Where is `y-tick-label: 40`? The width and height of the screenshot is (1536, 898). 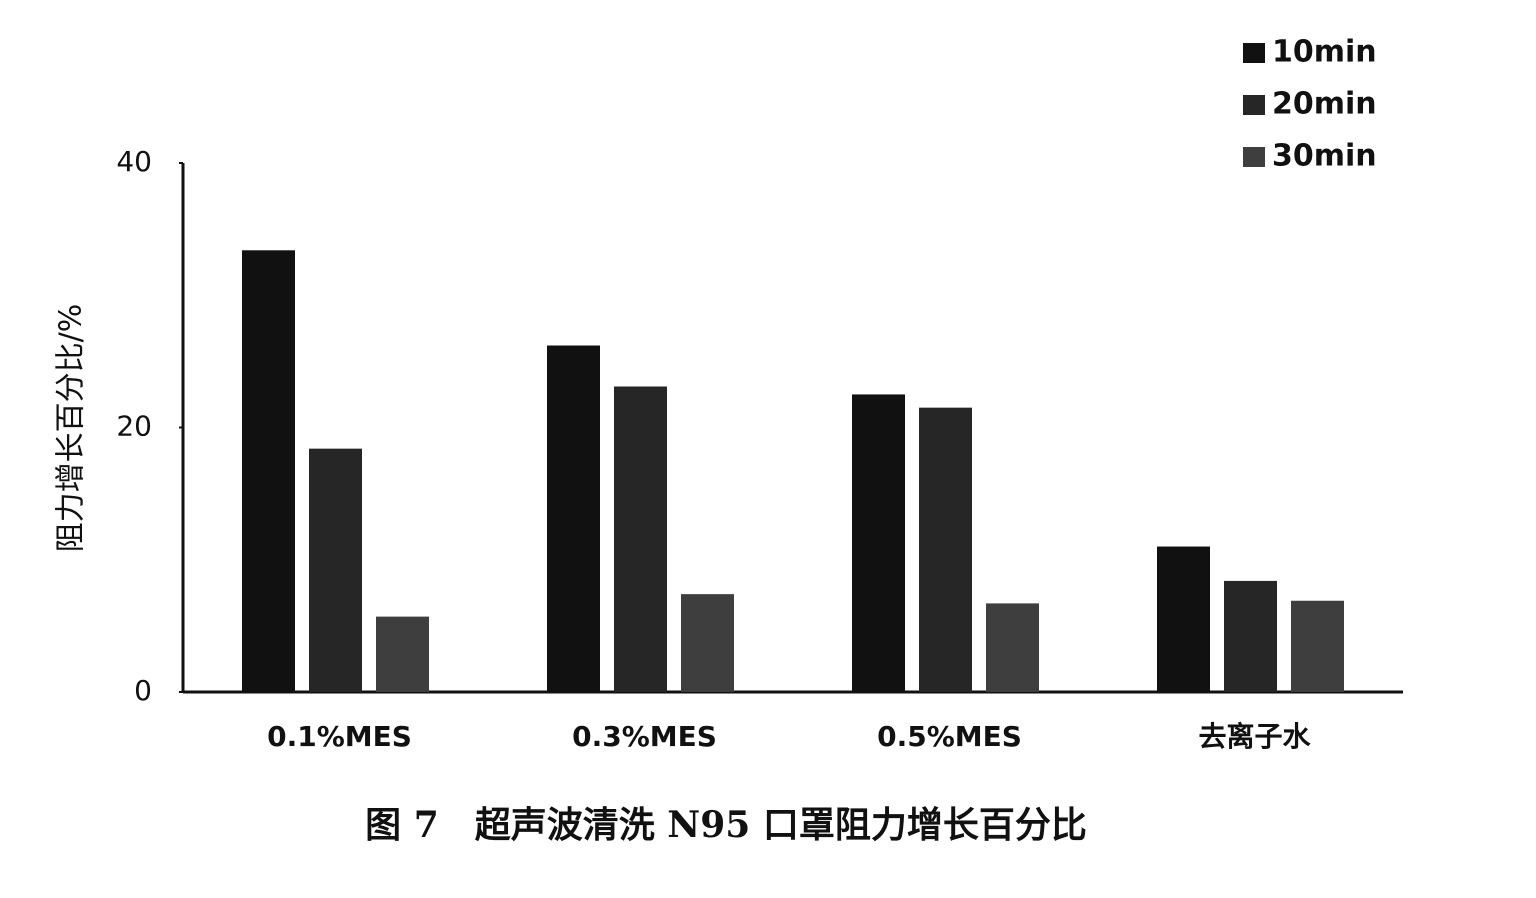
y-tick-label: 40 is located at coordinates (134, 161).